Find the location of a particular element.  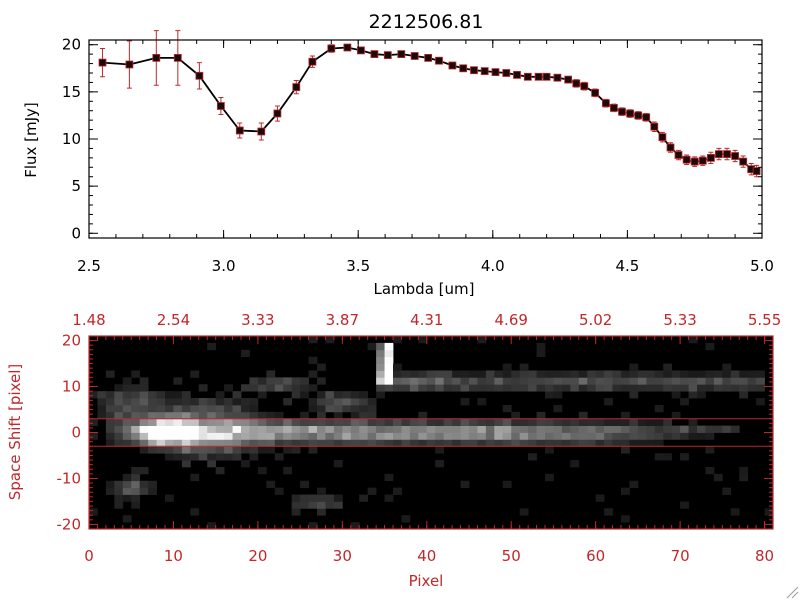

pixel-tick-label: 20 is located at coordinates (257, 556).